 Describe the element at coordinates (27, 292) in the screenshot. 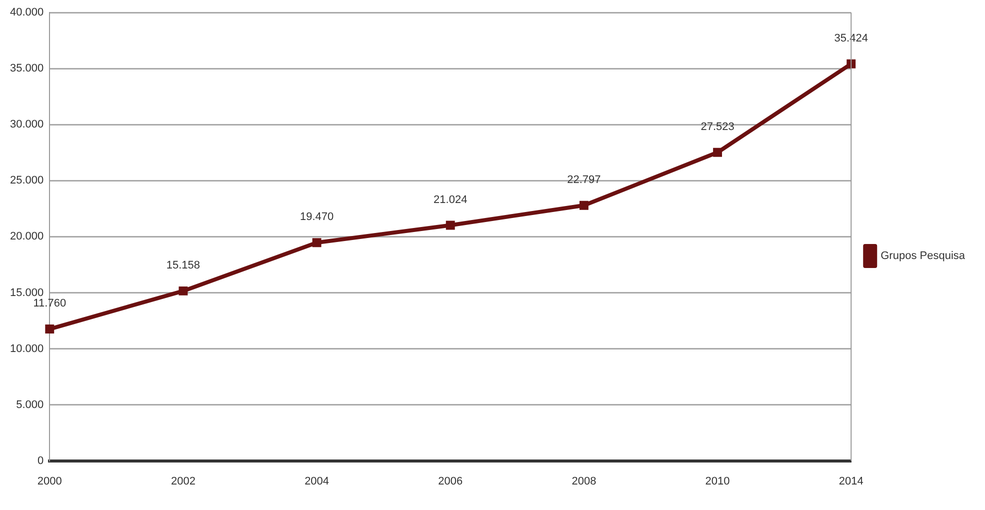

I see `y-tick-label: 15.000` at that location.